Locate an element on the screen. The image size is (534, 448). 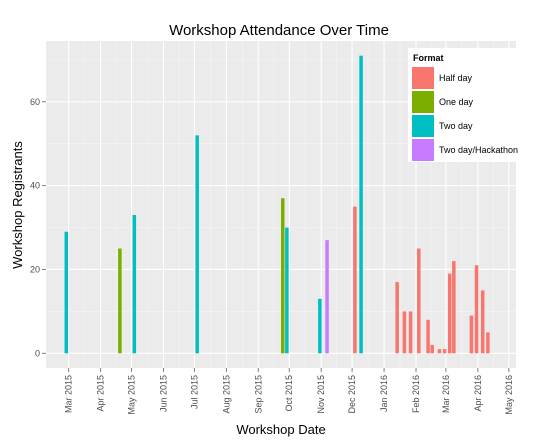
x-tick-label: Oct 2015 is located at coordinates (289, 393).